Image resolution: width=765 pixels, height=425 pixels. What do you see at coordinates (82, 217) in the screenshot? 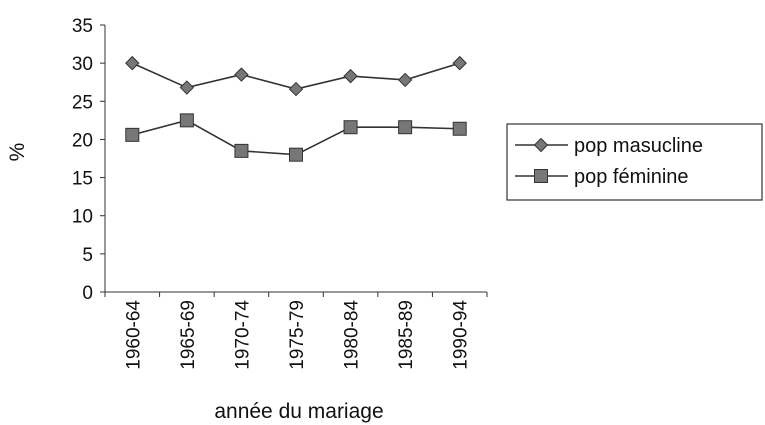
I see `y-tick-label: 10` at bounding box center [82, 217].